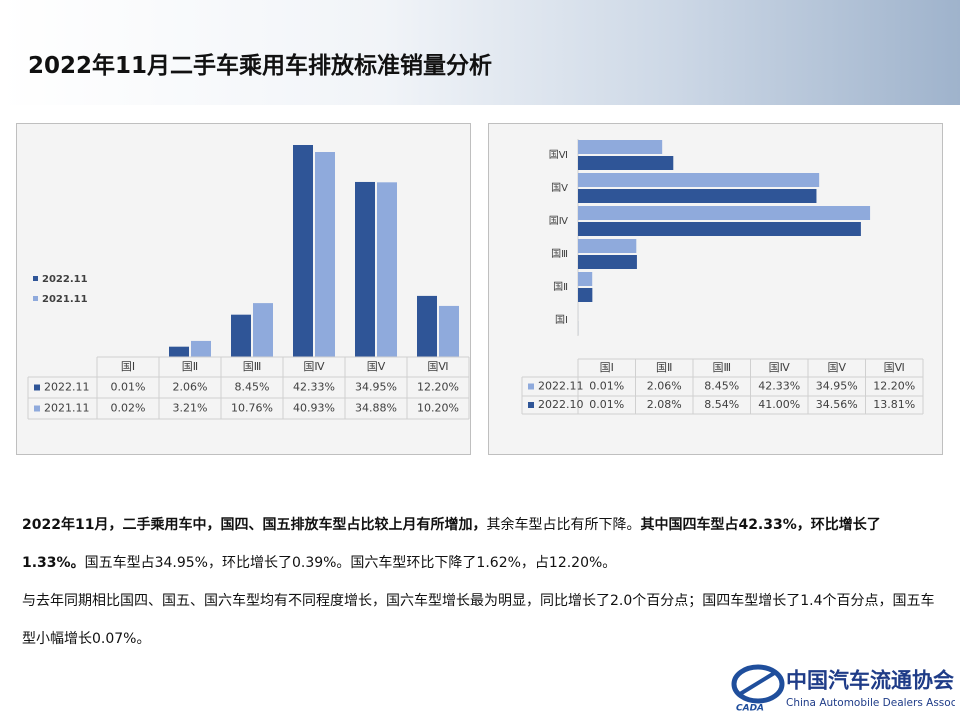 The height and width of the screenshot is (720, 960). I want to click on logo-english: China Automobile Dealers Association, so click(870, 703).